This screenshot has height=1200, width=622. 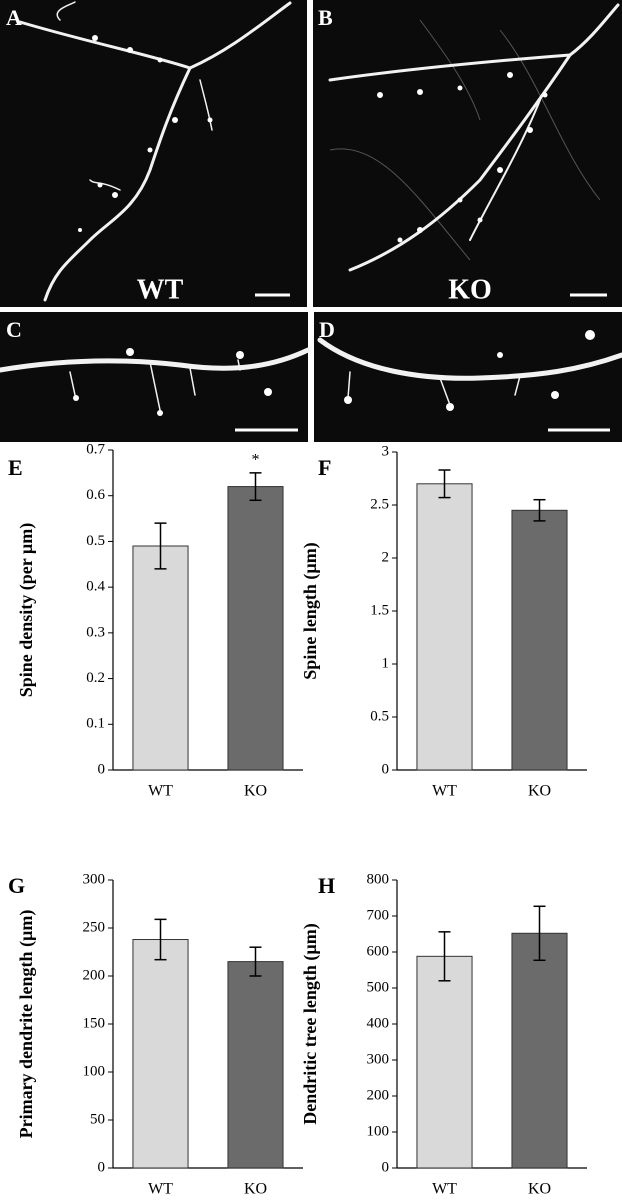 I want to click on micrograph-b: B KO, so click(x=467, y=153).